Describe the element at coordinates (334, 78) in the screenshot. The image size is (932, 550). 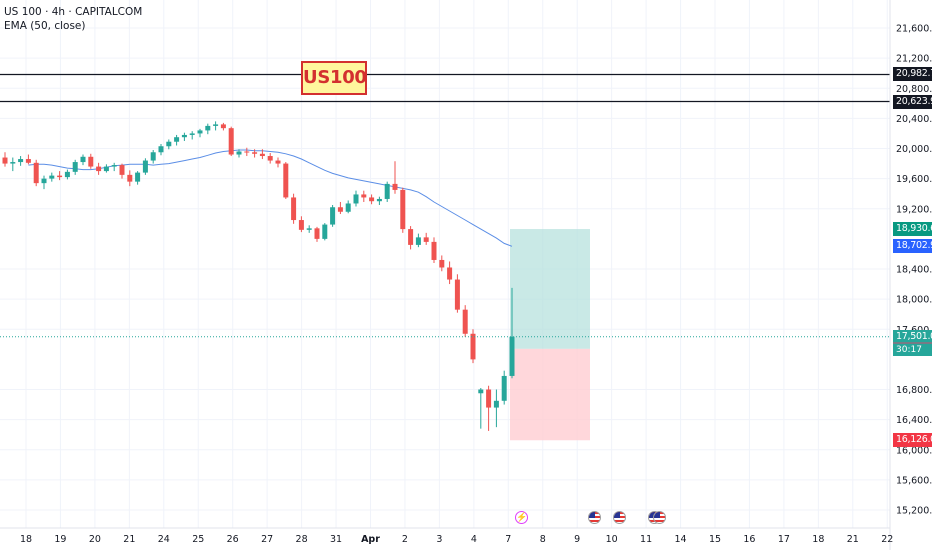
I see `symbol-annotation: US100` at that location.